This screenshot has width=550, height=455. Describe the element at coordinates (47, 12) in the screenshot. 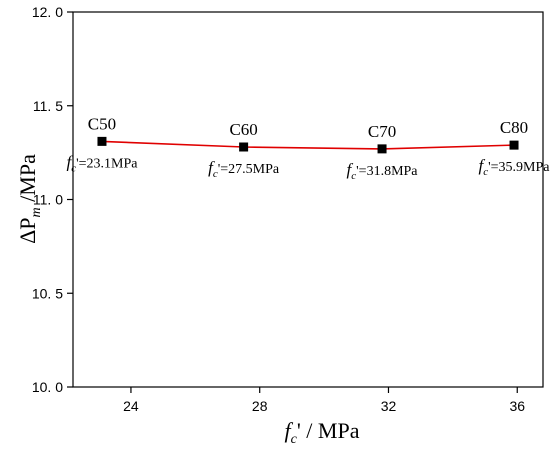

I see `y-tick-label: 12. 0` at that location.